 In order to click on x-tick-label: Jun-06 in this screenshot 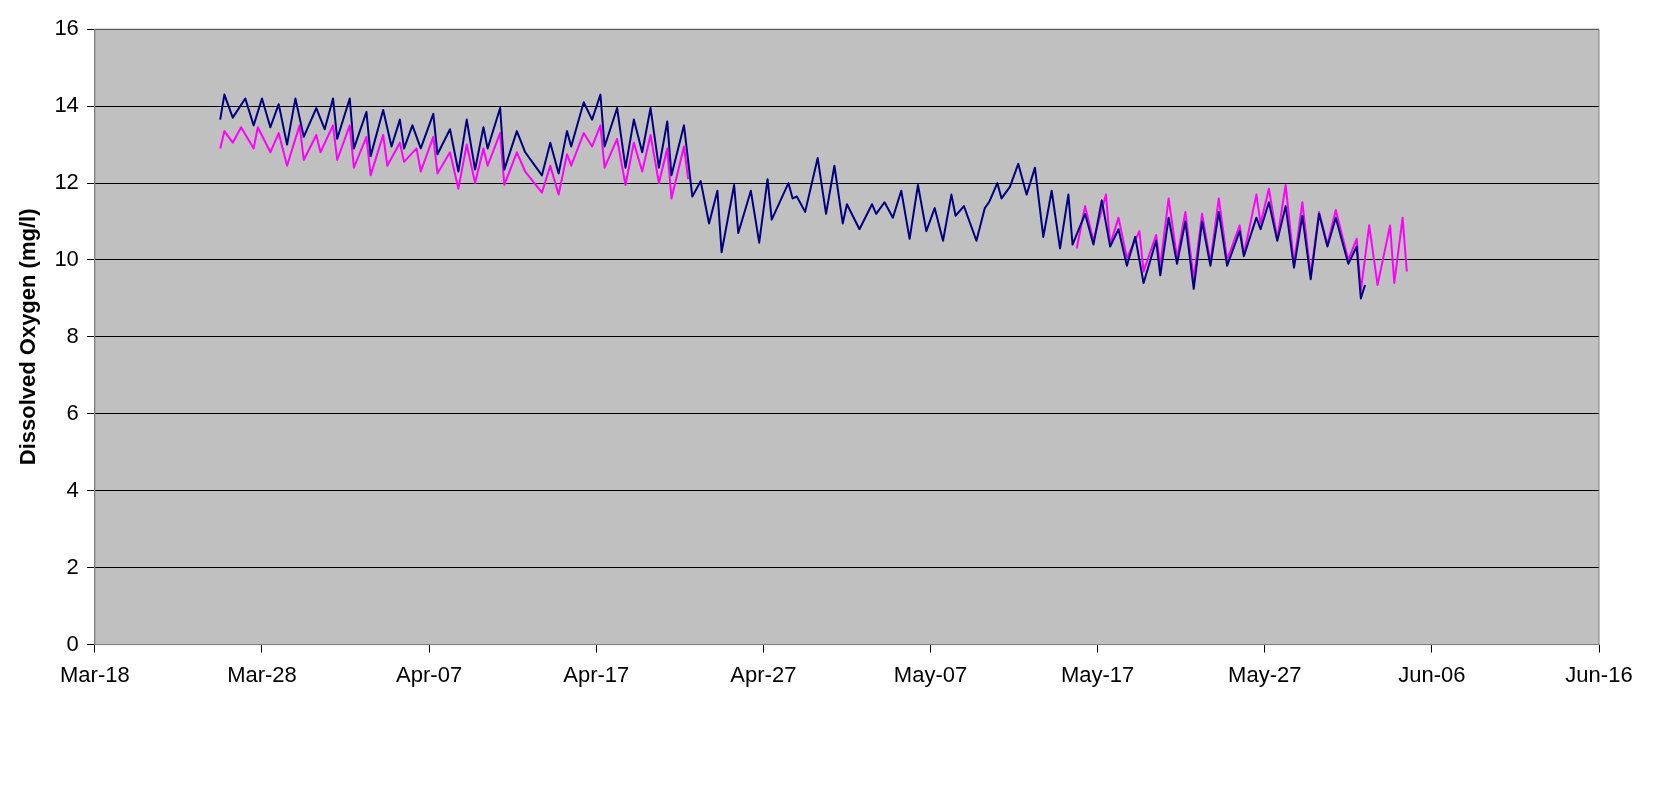, I will do `click(1432, 674)`.